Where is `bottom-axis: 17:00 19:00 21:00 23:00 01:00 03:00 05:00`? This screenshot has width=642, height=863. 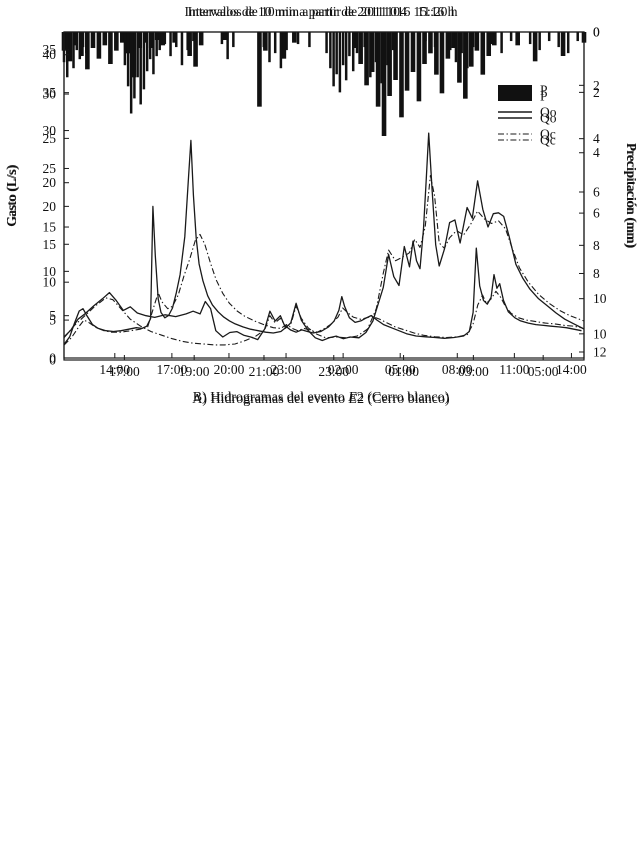
bottom-axis: 17:00 19:00 21:00 23:00 01:00 03:00 05:00 is located at coordinates (334, 367).